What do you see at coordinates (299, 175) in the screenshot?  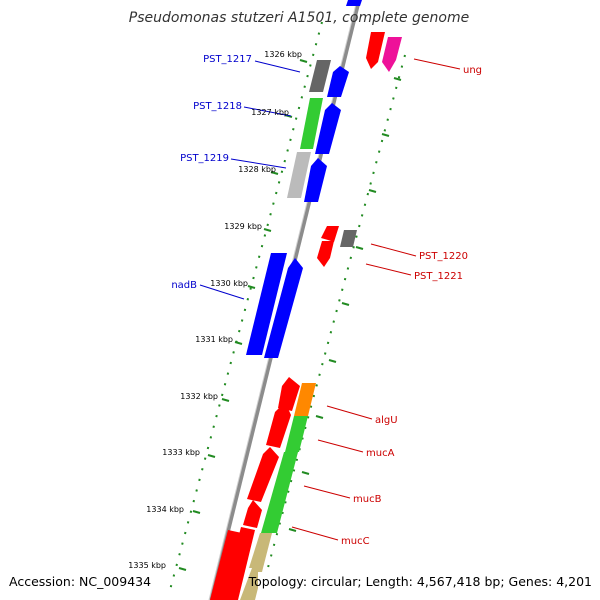 I see `gene-pst1219-gray` at bounding box center [299, 175].